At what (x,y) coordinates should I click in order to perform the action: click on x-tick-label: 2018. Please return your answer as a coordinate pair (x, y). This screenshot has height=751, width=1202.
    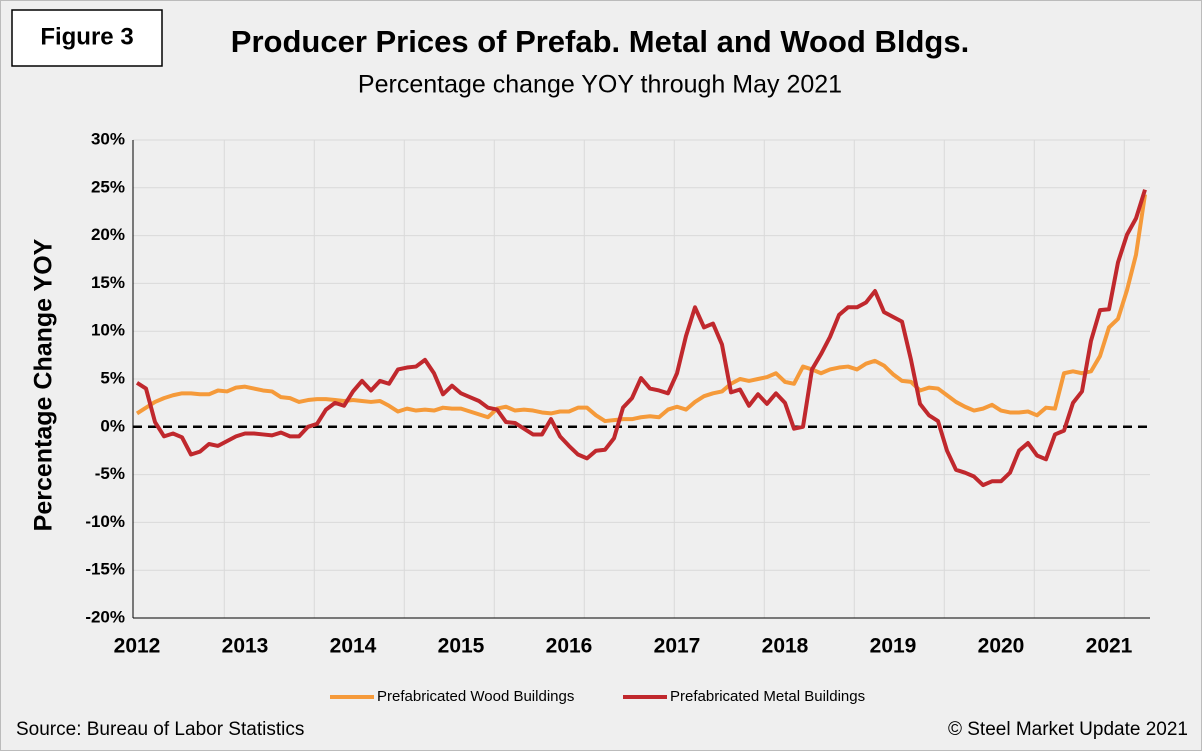
    Looking at the image, I should click on (785, 646).